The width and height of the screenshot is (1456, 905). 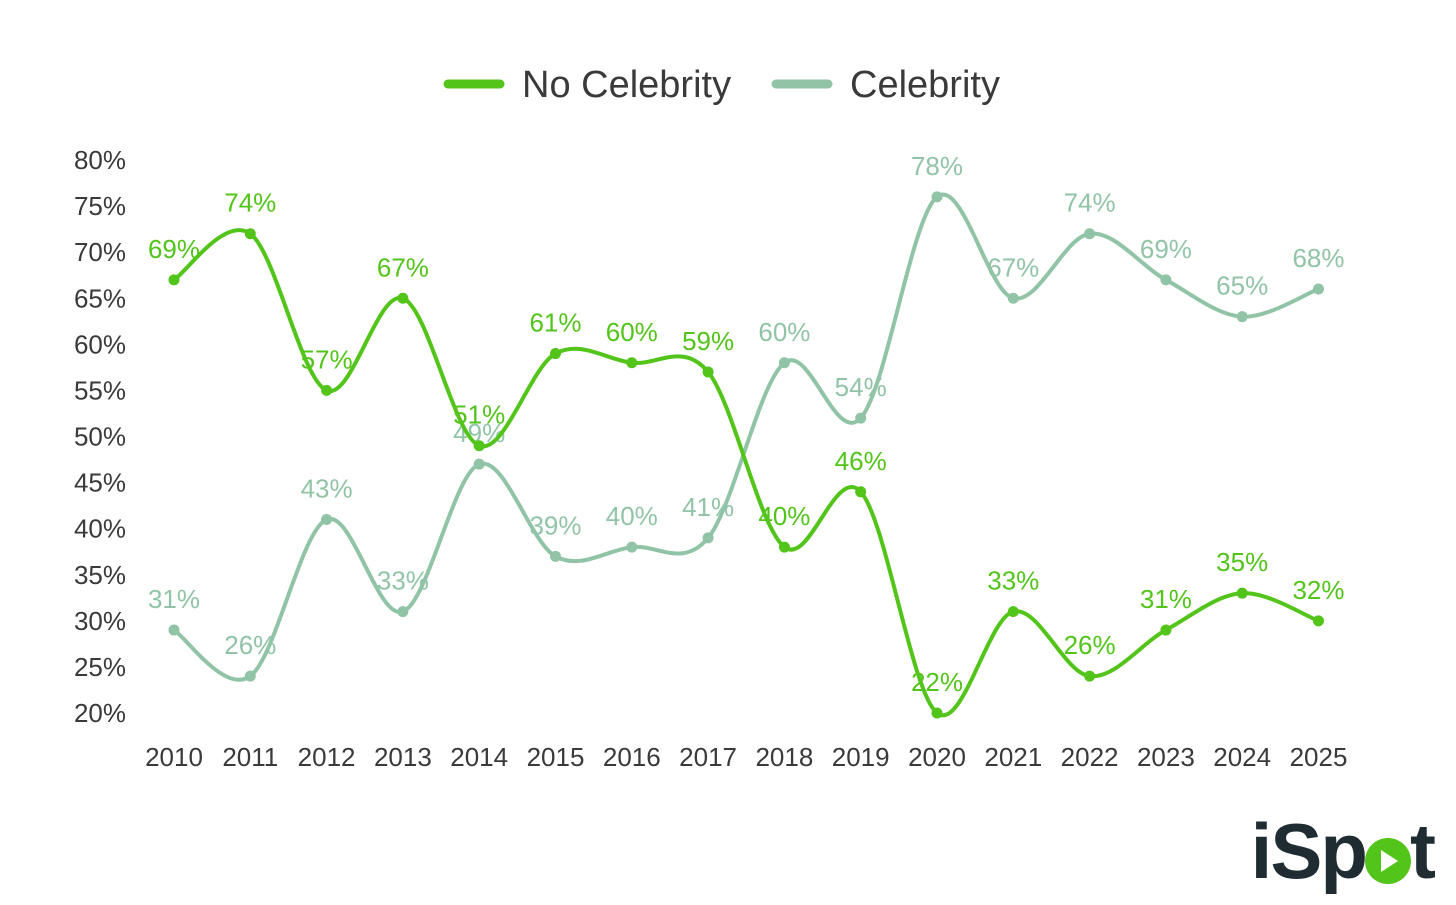 What do you see at coordinates (327, 757) in the screenshot?
I see `x-tick-label: 2012` at bounding box center [327, 757].